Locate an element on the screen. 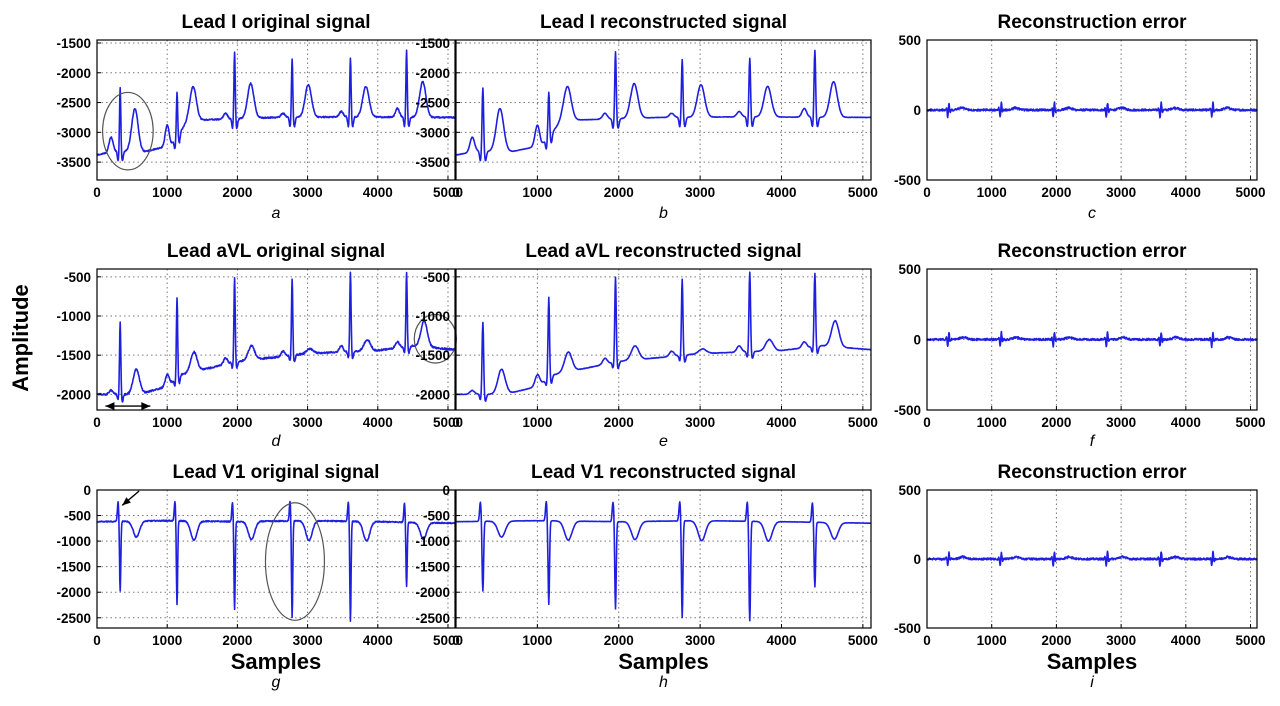 The height and width of the screenshot is (706, 1280). axes-frame-d is located at coordinates (276, 339).